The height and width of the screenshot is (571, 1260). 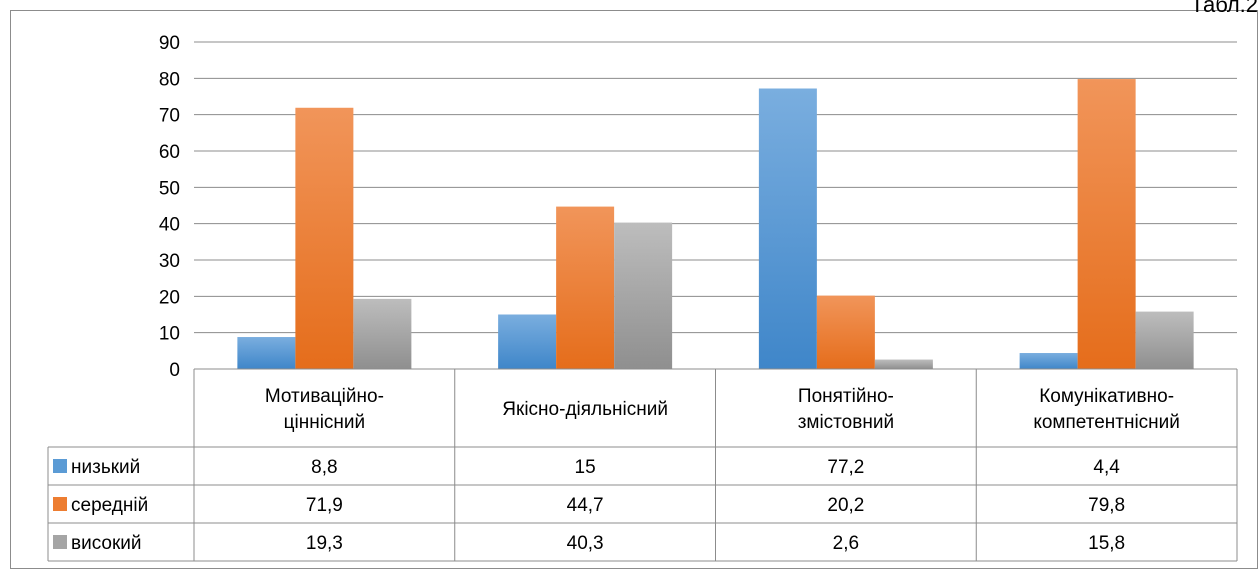 What do you see at coordinates (324, 505) in the screenshot?
I see `data-value: 71,9` at bounding box center [324, 505].